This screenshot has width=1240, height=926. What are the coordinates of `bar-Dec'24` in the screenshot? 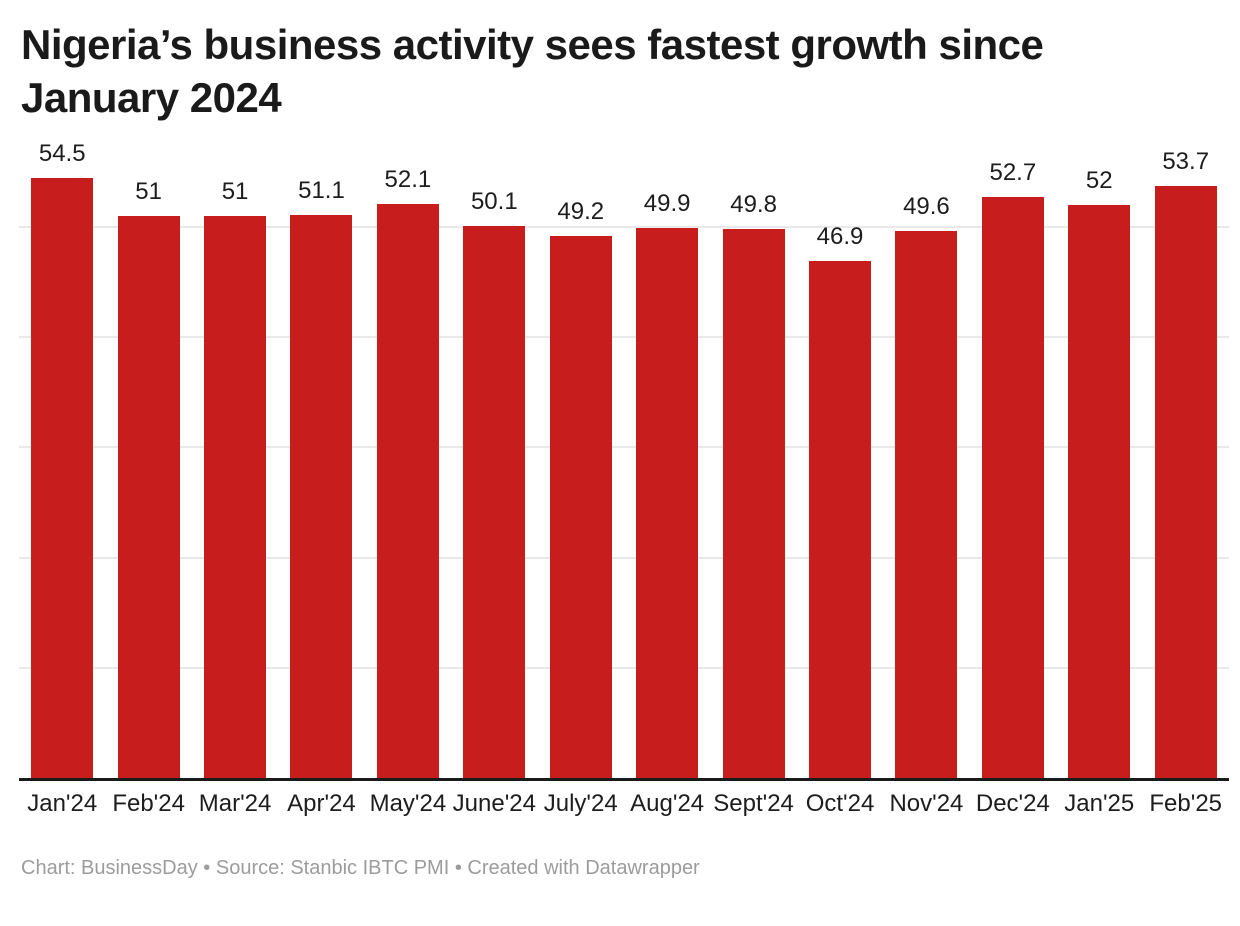 It's located at (1012, 487).